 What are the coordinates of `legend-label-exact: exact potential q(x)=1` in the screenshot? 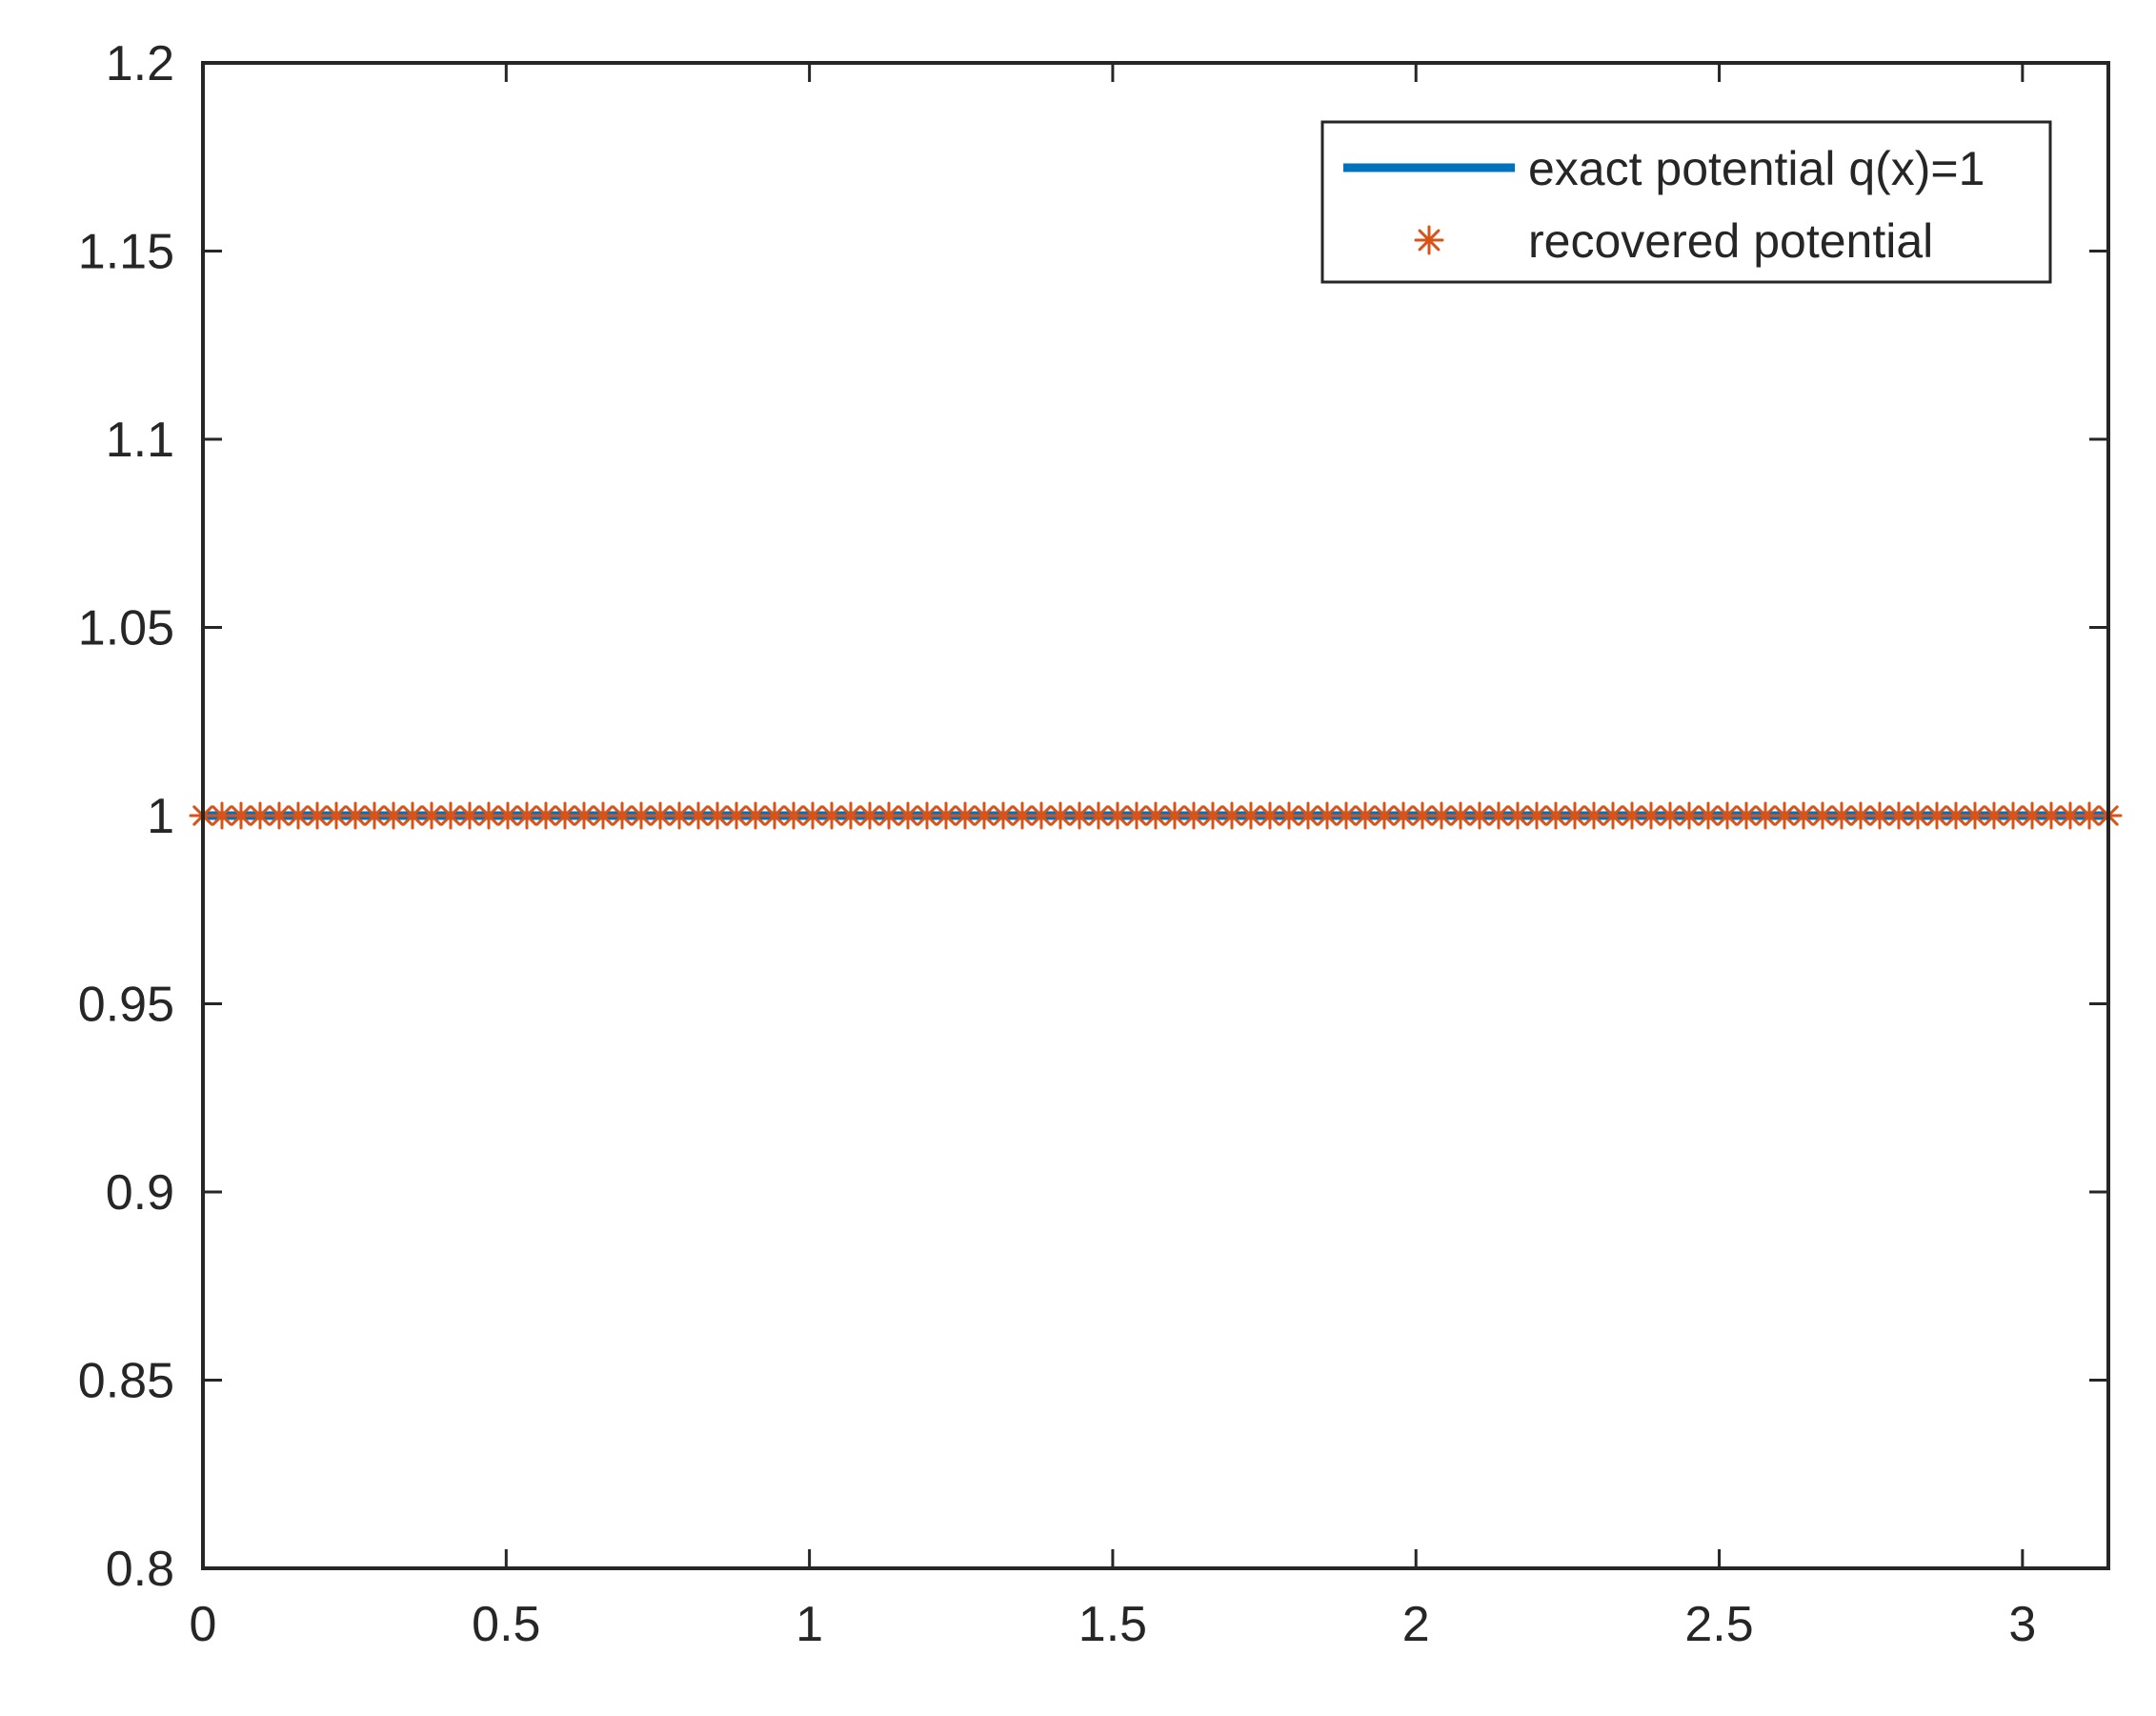 It's located at (1756, 168).